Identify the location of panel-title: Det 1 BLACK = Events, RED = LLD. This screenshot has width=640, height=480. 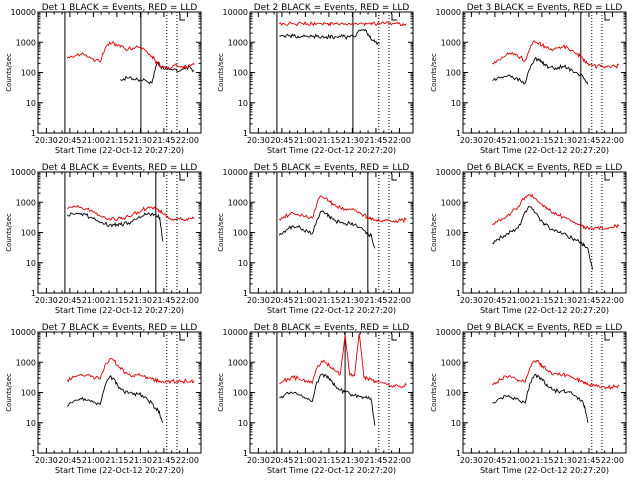
(120, 8).